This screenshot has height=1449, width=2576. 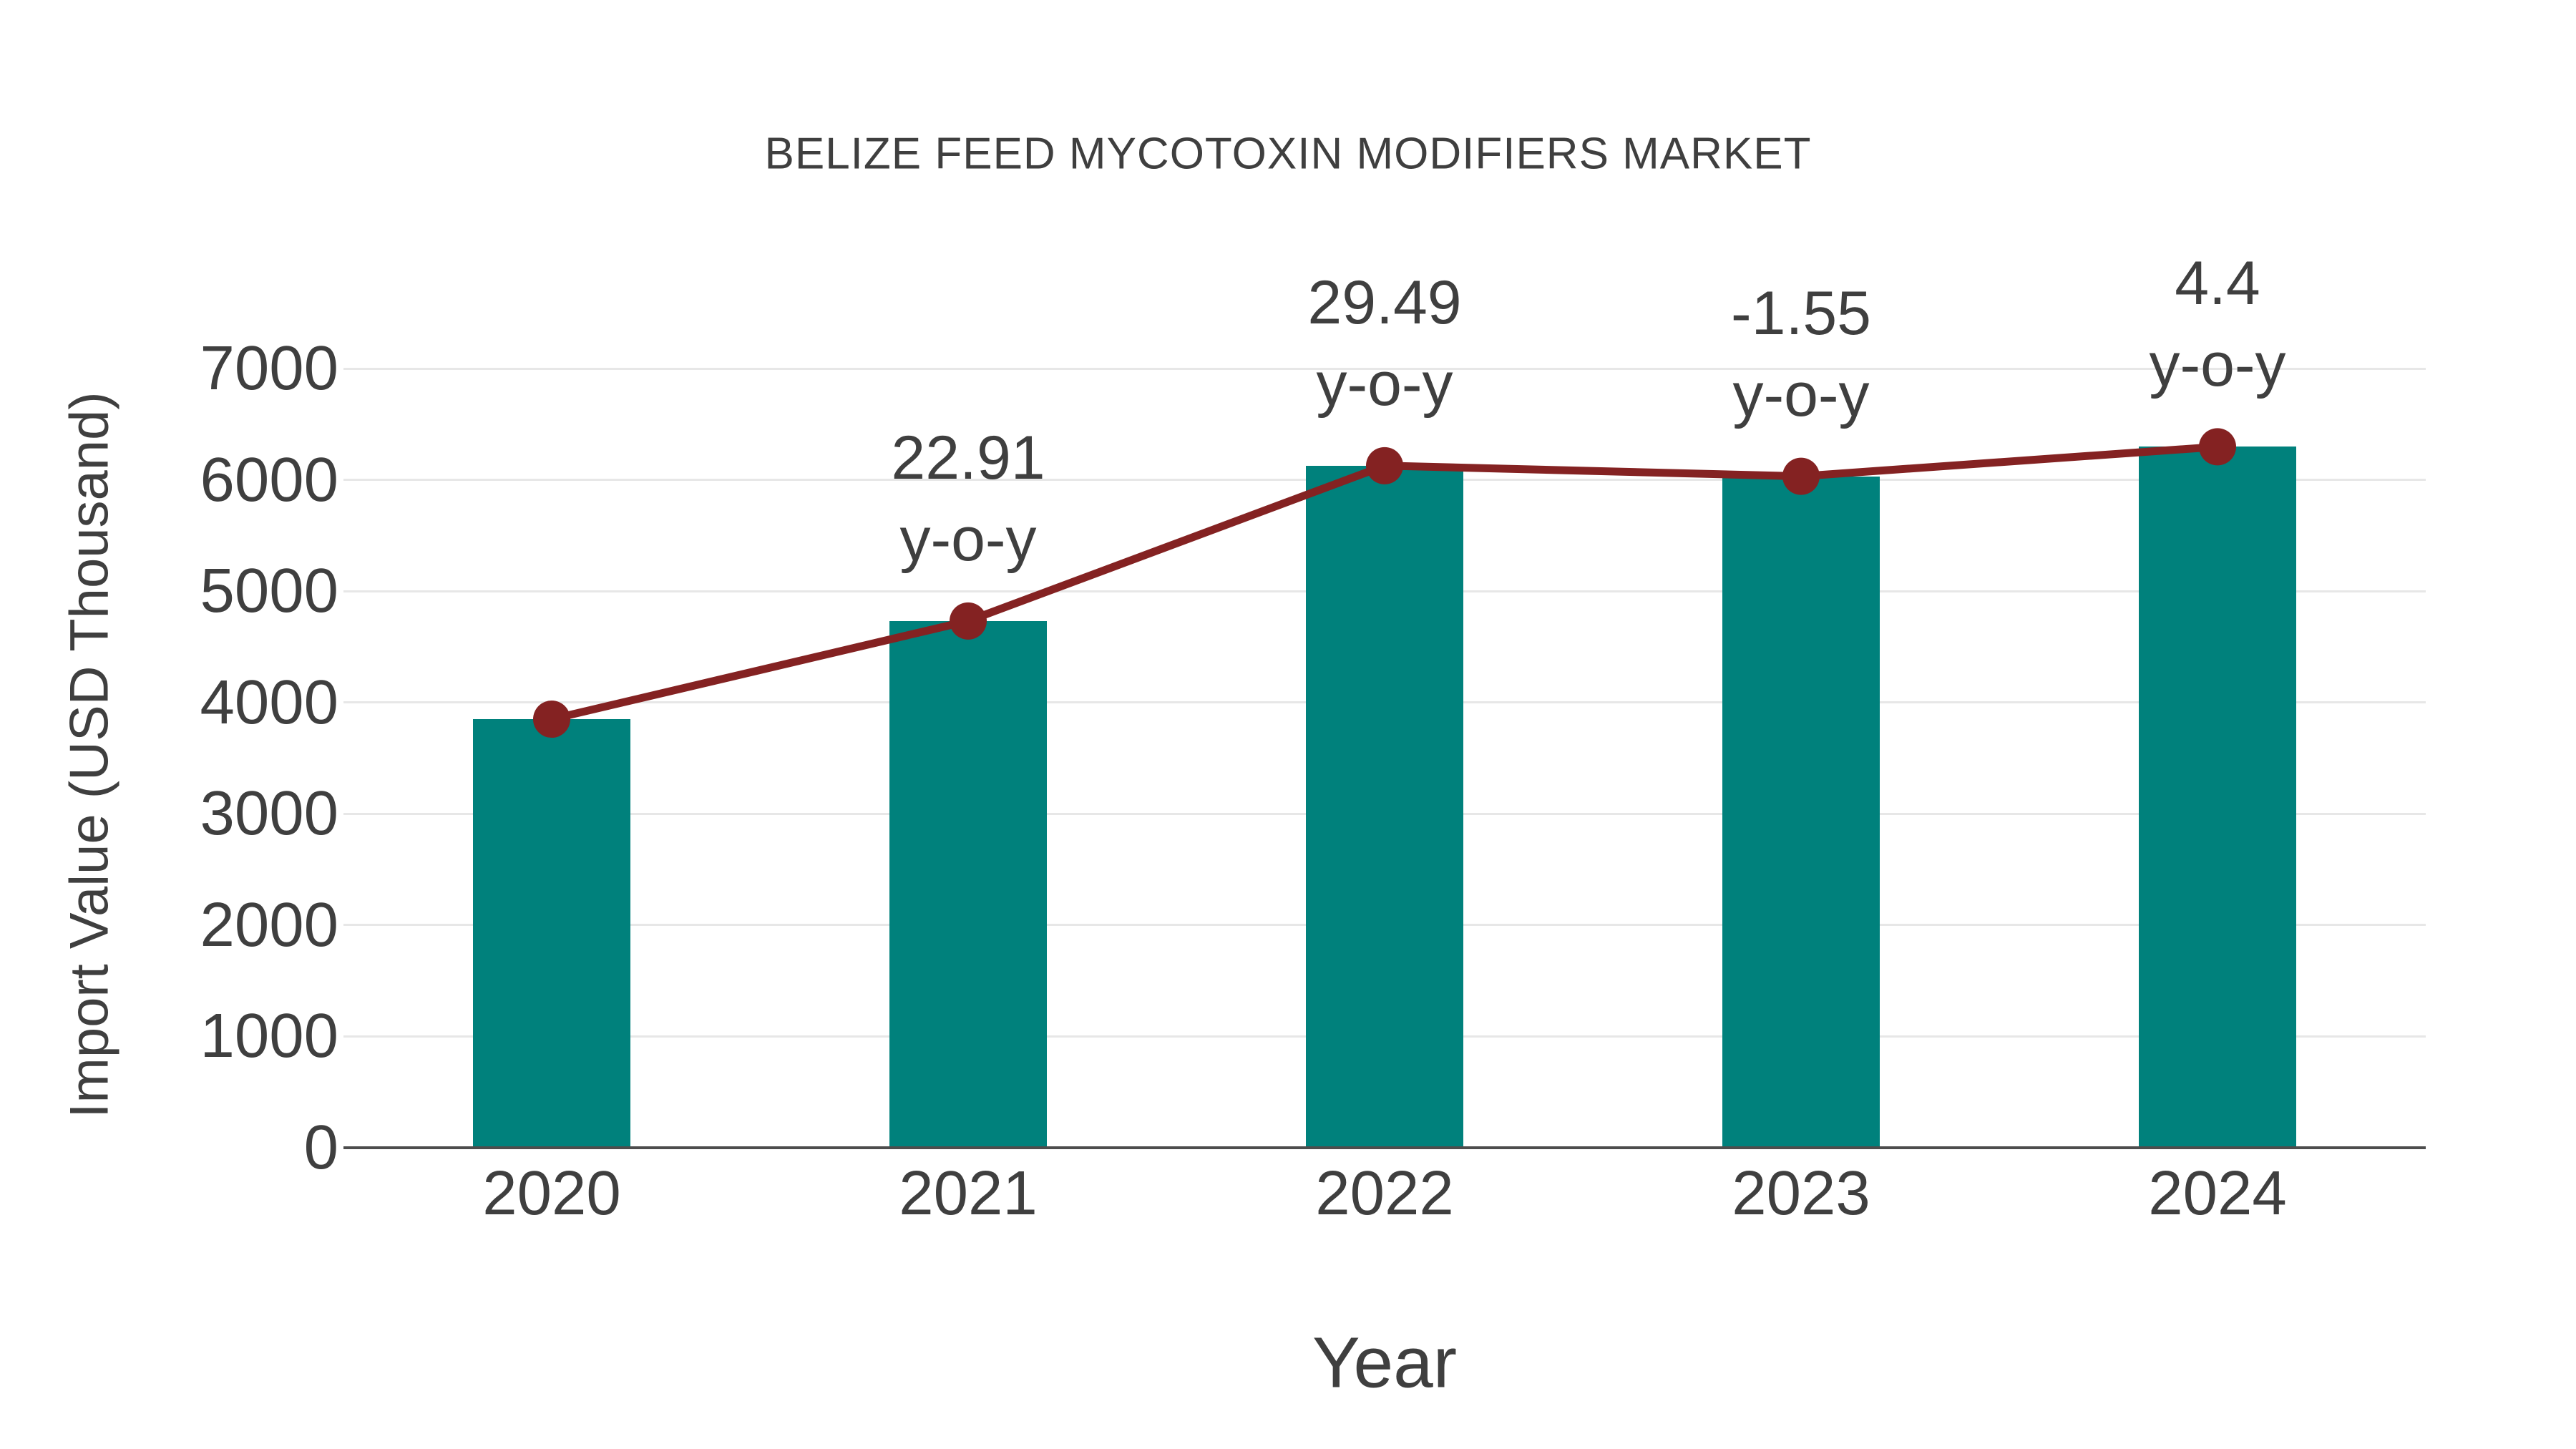 What do you see at coordinates (2217, 283) in the screenshot?
I see `yoy-value: 4.4` at bounding box center [2217, 283].